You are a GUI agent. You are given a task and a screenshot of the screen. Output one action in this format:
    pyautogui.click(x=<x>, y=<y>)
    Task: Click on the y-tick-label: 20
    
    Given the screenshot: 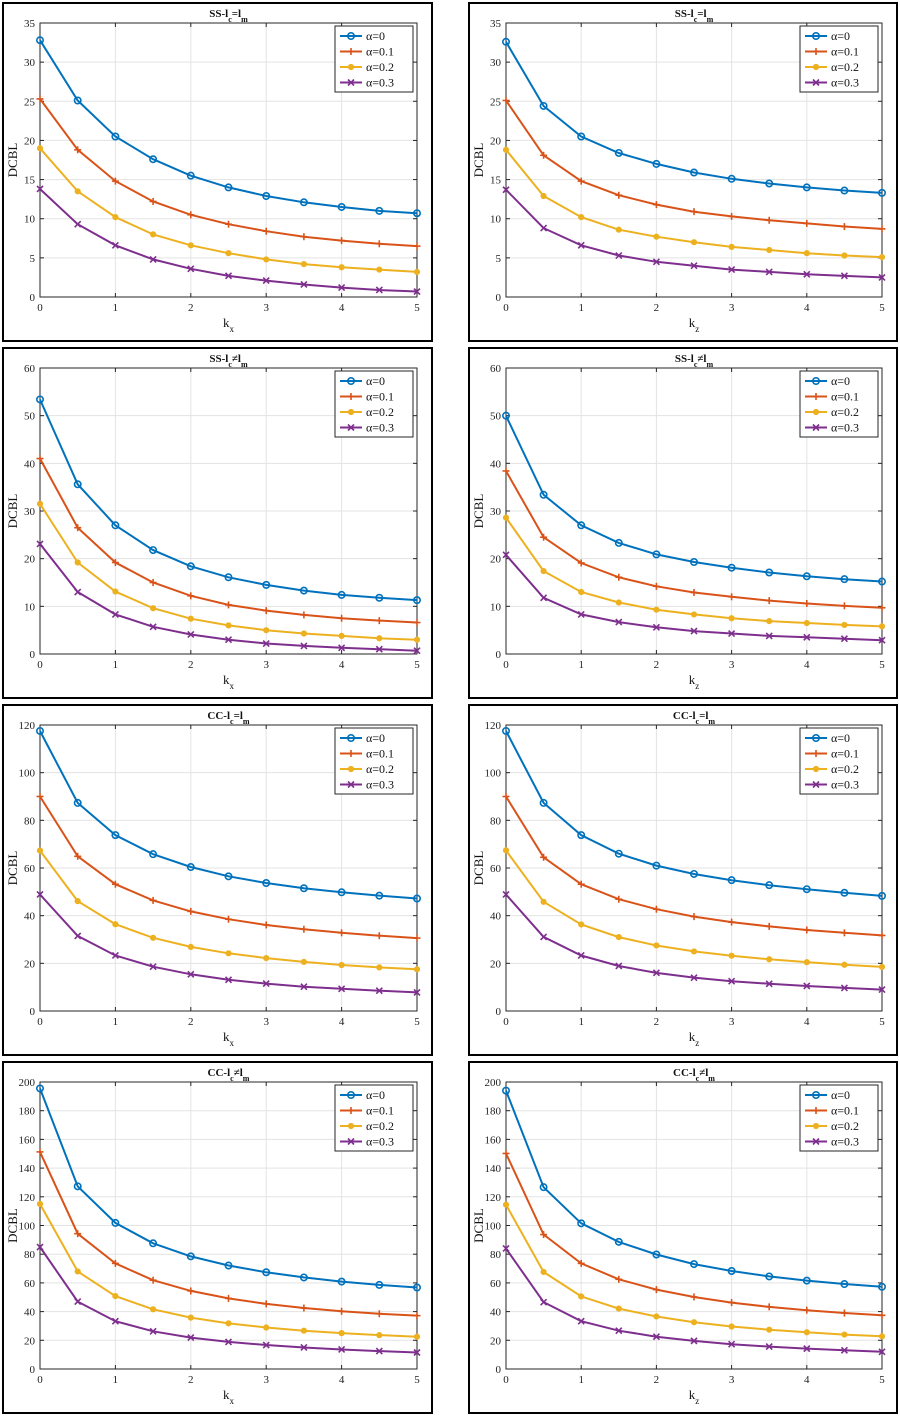 What is the action you would take?
    pyautogui.click(x=30, y=1341)
    